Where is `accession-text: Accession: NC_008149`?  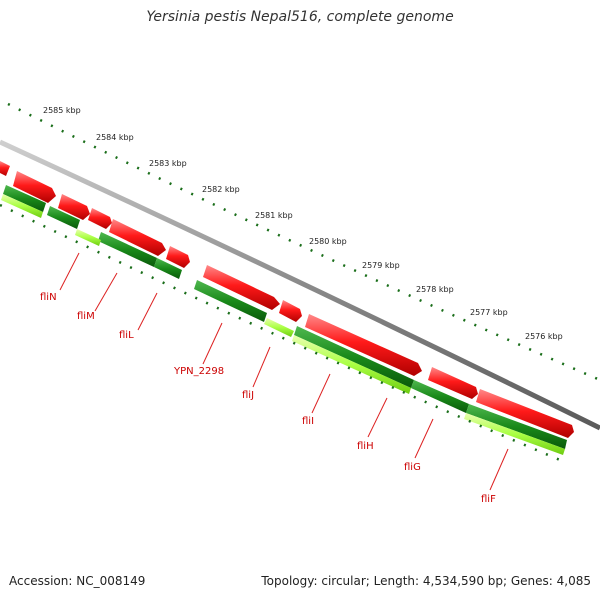
accession-text: Accession: NC_008149 is located at coordinates (77, 581).